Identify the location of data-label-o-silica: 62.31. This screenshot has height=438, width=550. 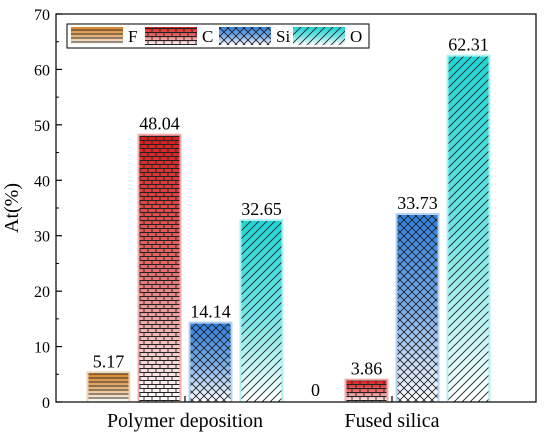
(468, 45).